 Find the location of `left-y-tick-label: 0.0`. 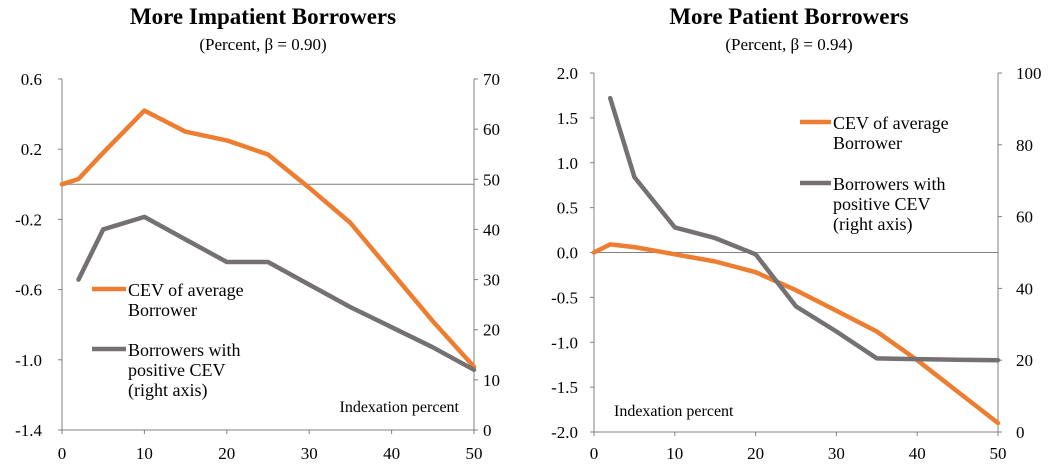

left-y-tick-label: 0.0 is located at coordinates (567, 253).